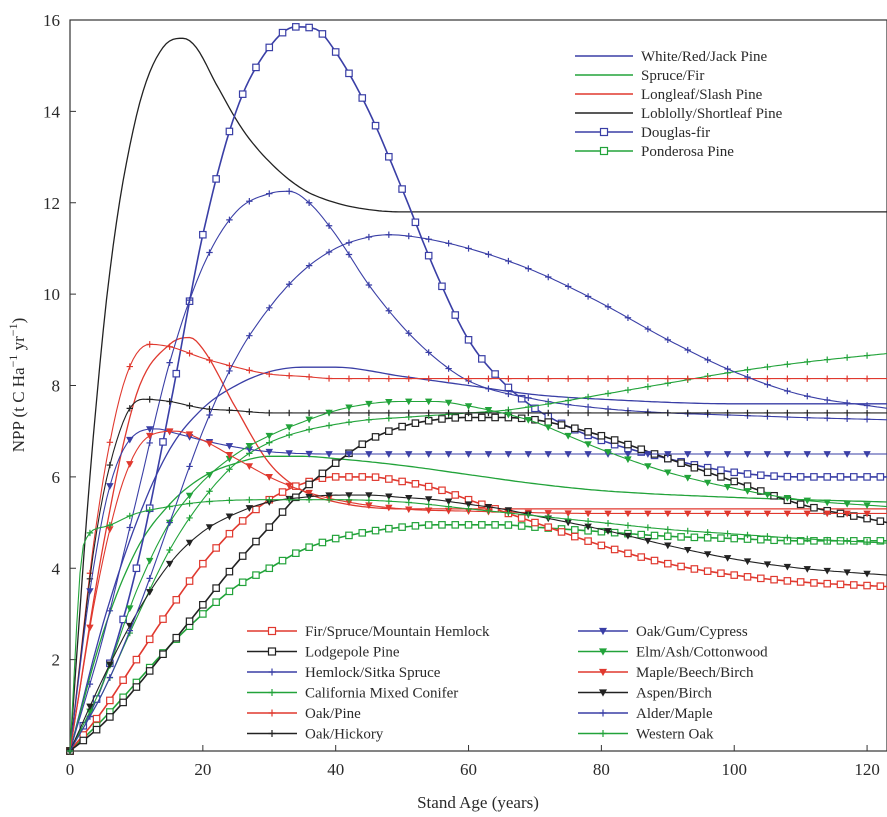  I want to click on legend-label: Elm/Ash/Cottonwood, so click(702, 653).